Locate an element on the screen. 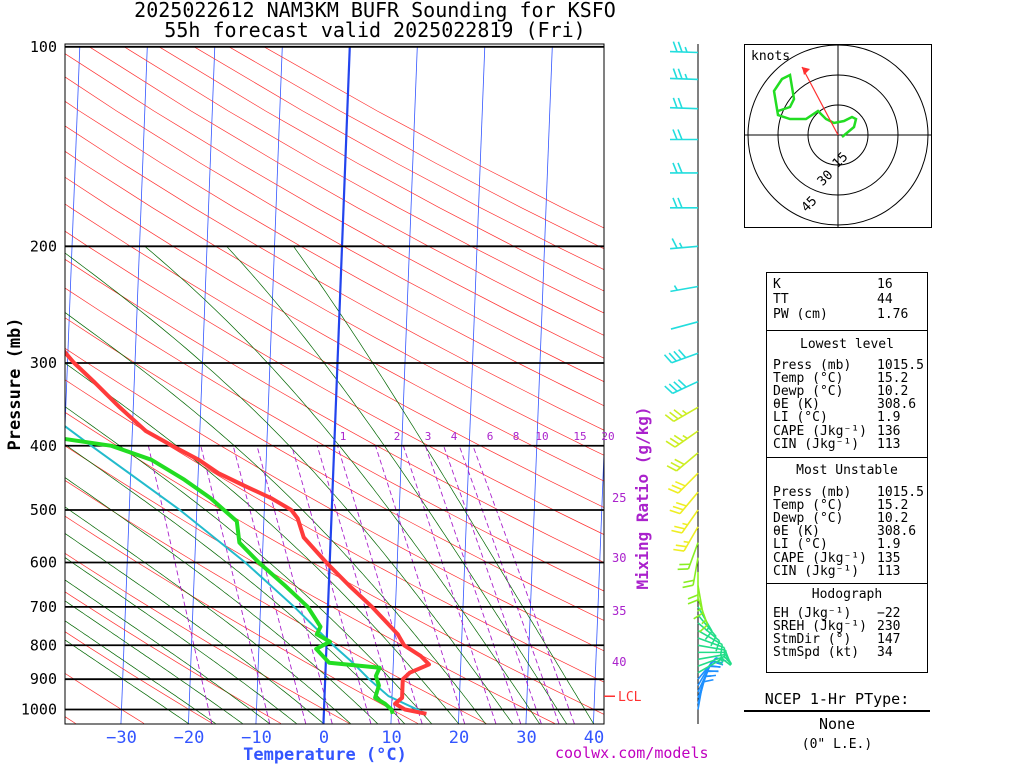 Image resolution: width=1024 pixels, height=768 pixels. lowest-level-row: Dewp (°C) 10.2 is located at coordinates (841, 392).